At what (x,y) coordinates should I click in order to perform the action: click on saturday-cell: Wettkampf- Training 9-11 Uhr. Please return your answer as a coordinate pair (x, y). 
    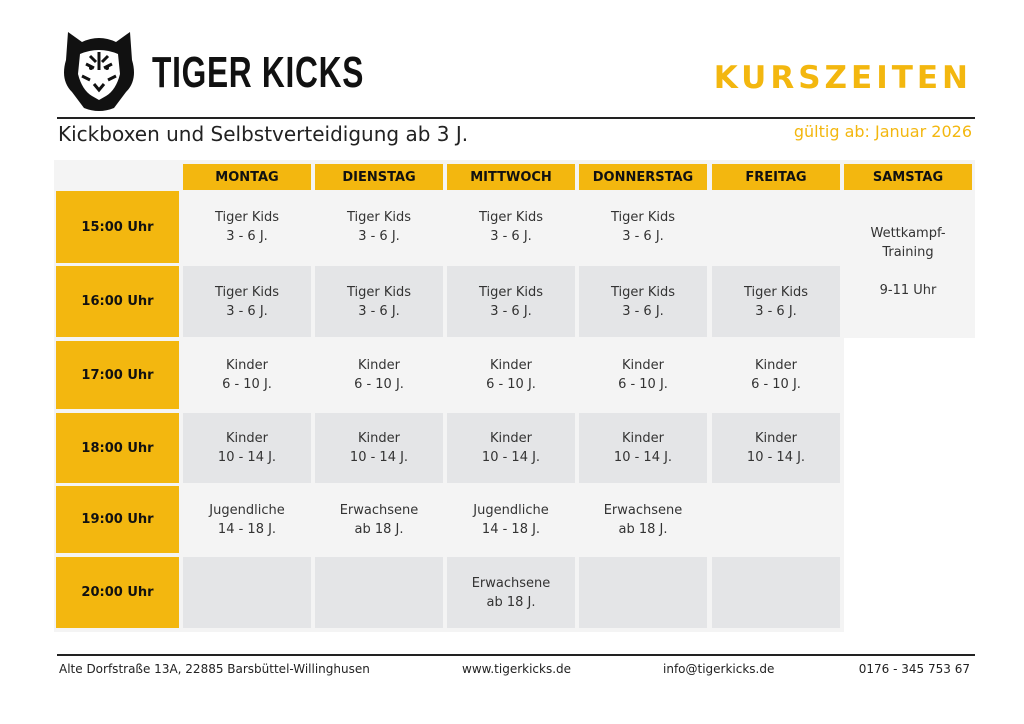
    Looking at the image, I should click on (908, 264).